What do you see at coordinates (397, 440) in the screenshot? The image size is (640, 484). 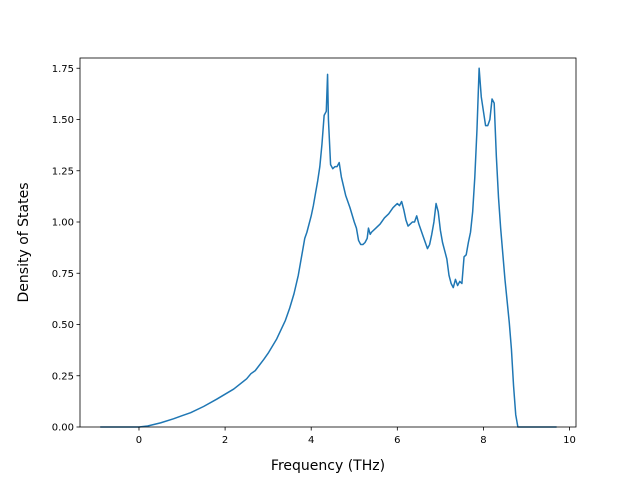 I see `x-tick-label: 6` at bounding box center [397, 440].